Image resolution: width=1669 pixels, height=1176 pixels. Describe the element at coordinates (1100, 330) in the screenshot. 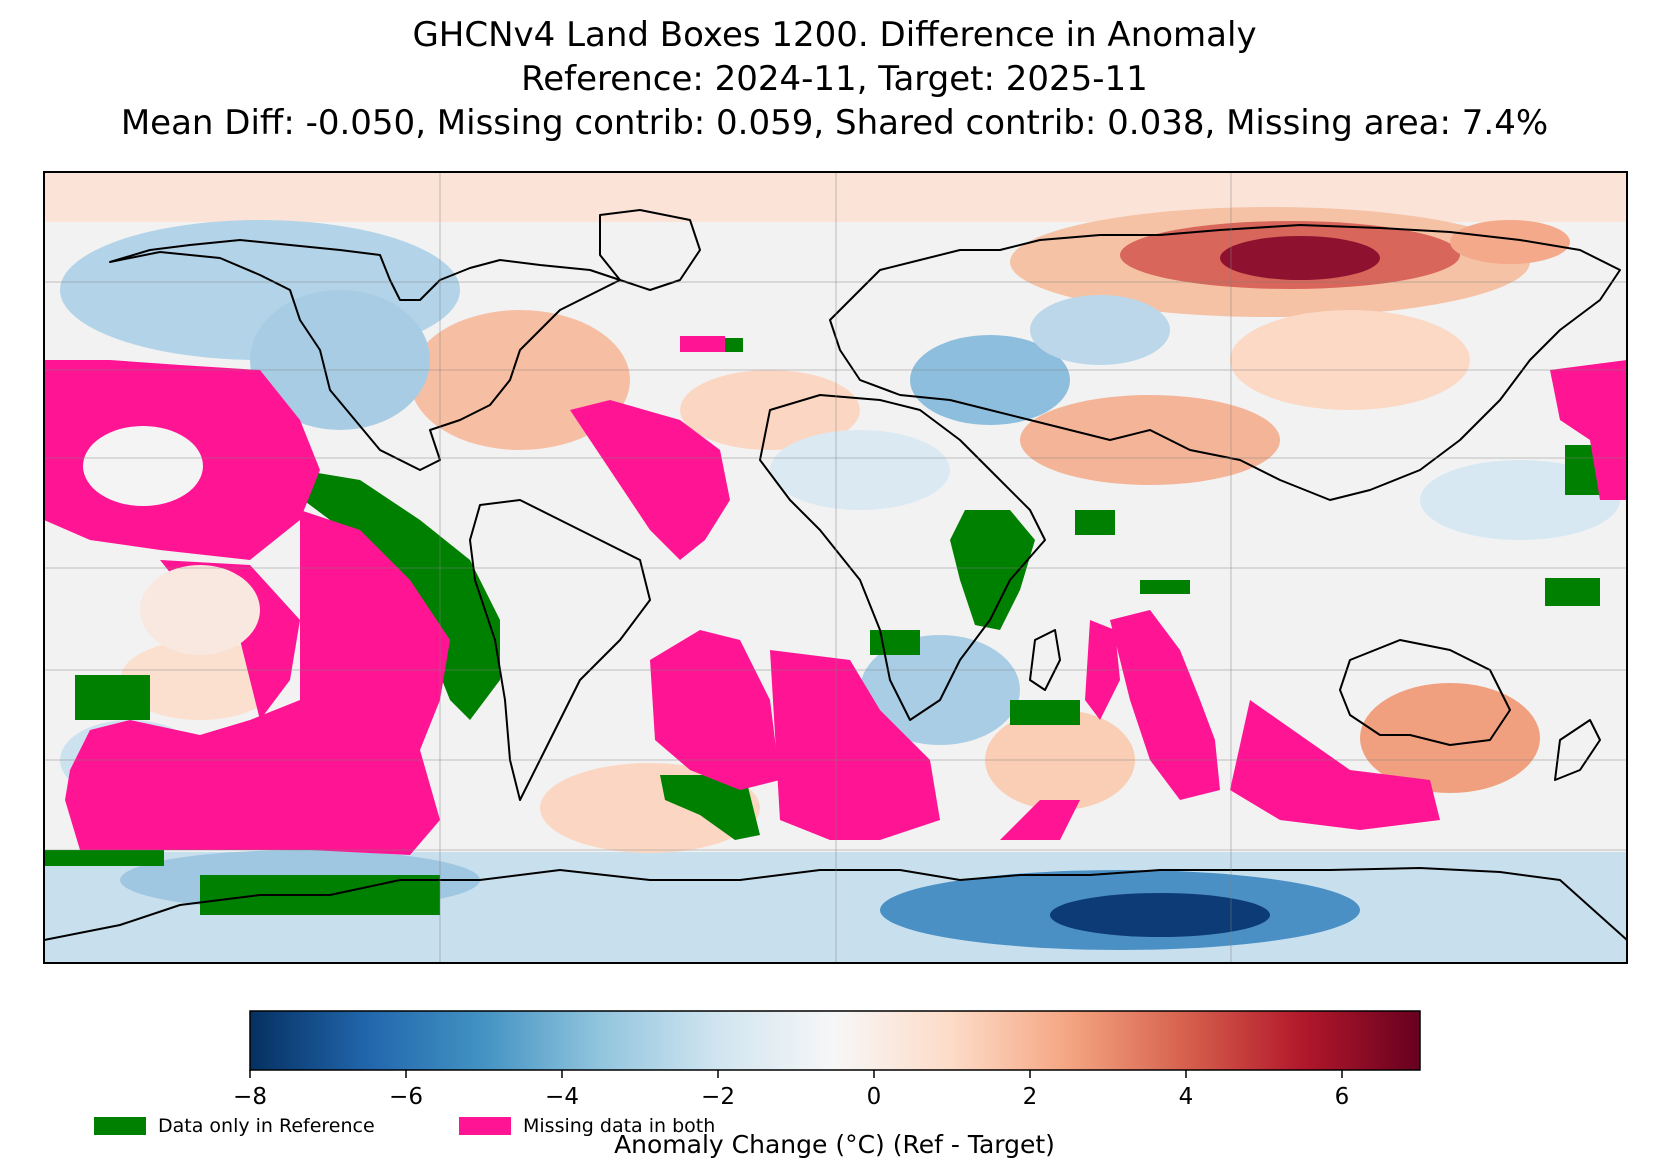

I see `east-europe-cool-patch` at that location.